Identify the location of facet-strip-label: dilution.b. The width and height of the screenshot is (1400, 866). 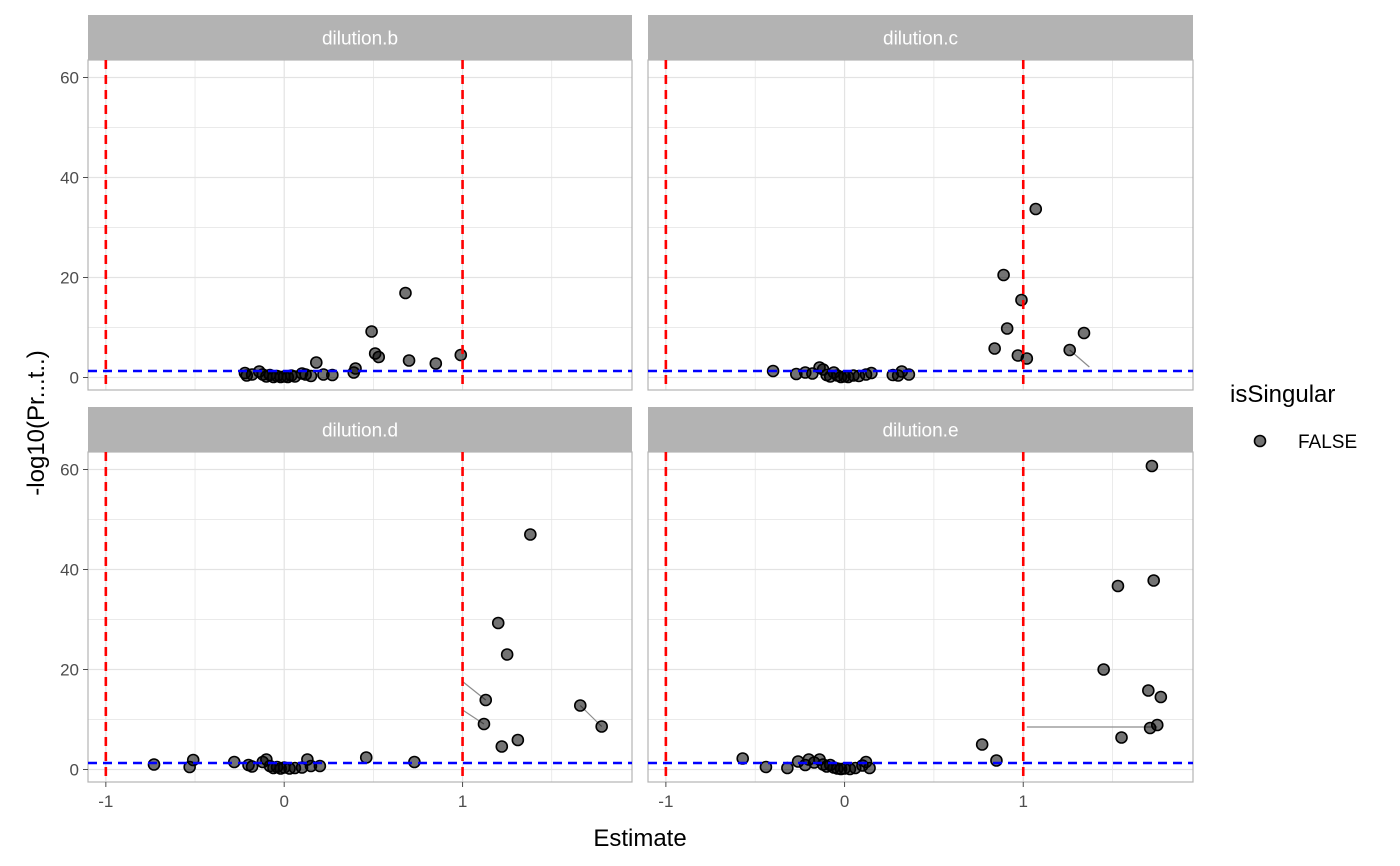
(360, 39).